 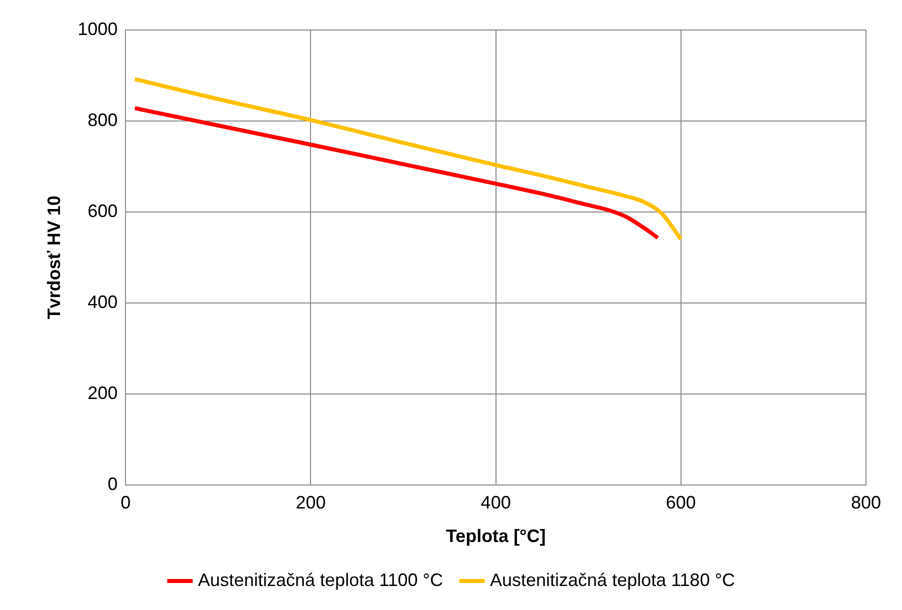 What do you see at coordinates (113, 484) in the screenshot?
I see `y-tick-label: 0` at bounding box center [113, 484].